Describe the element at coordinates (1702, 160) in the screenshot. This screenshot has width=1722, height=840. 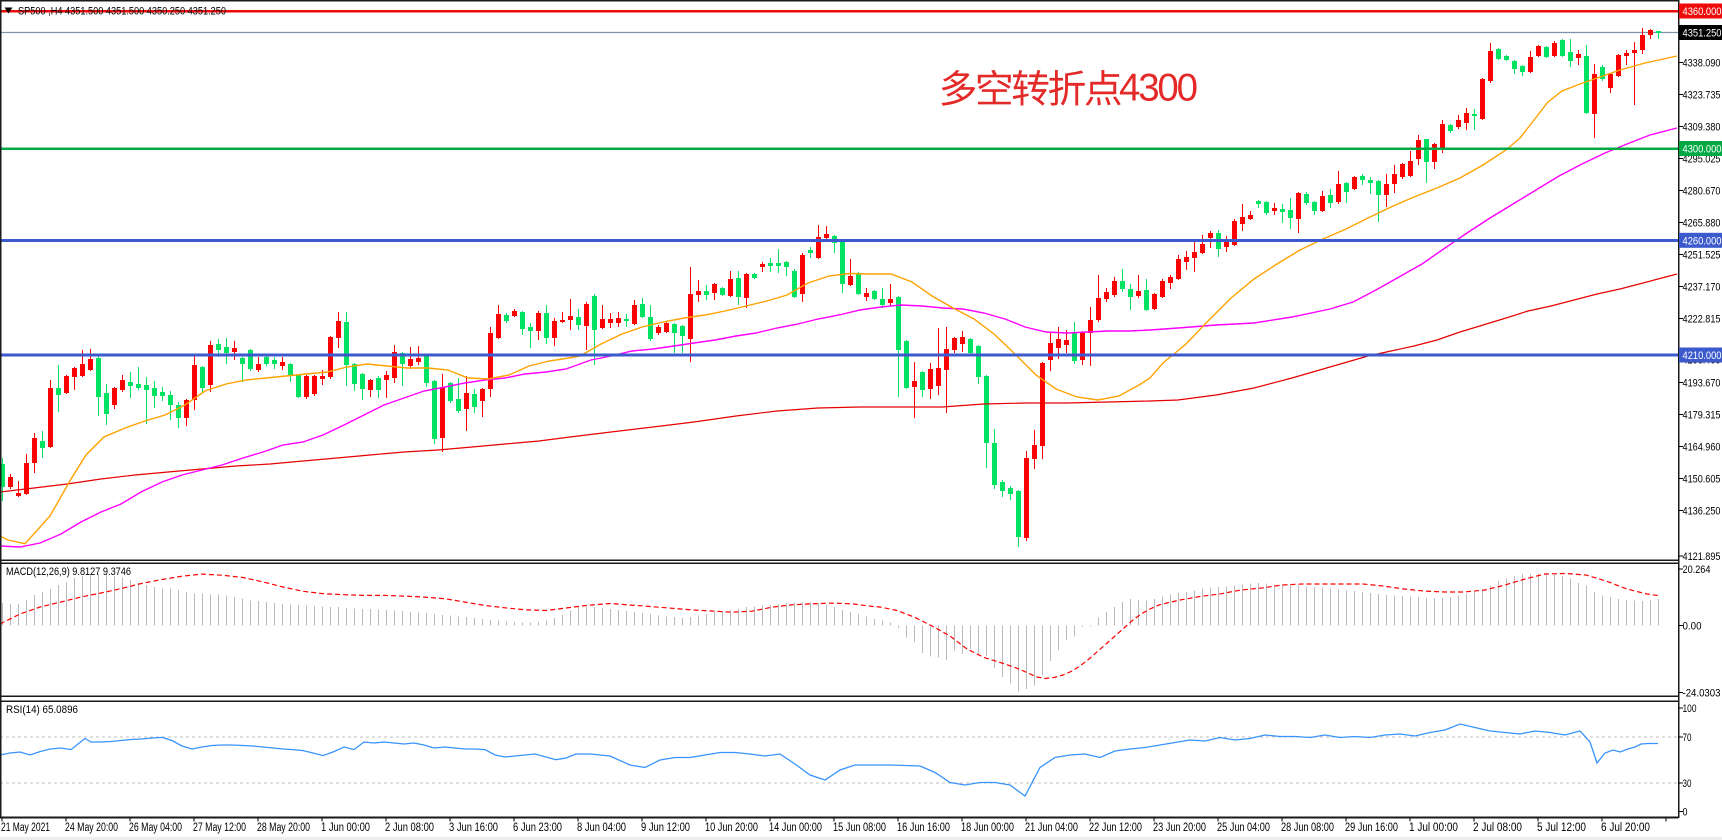
I see `svg-text: 4295.025` at that location.